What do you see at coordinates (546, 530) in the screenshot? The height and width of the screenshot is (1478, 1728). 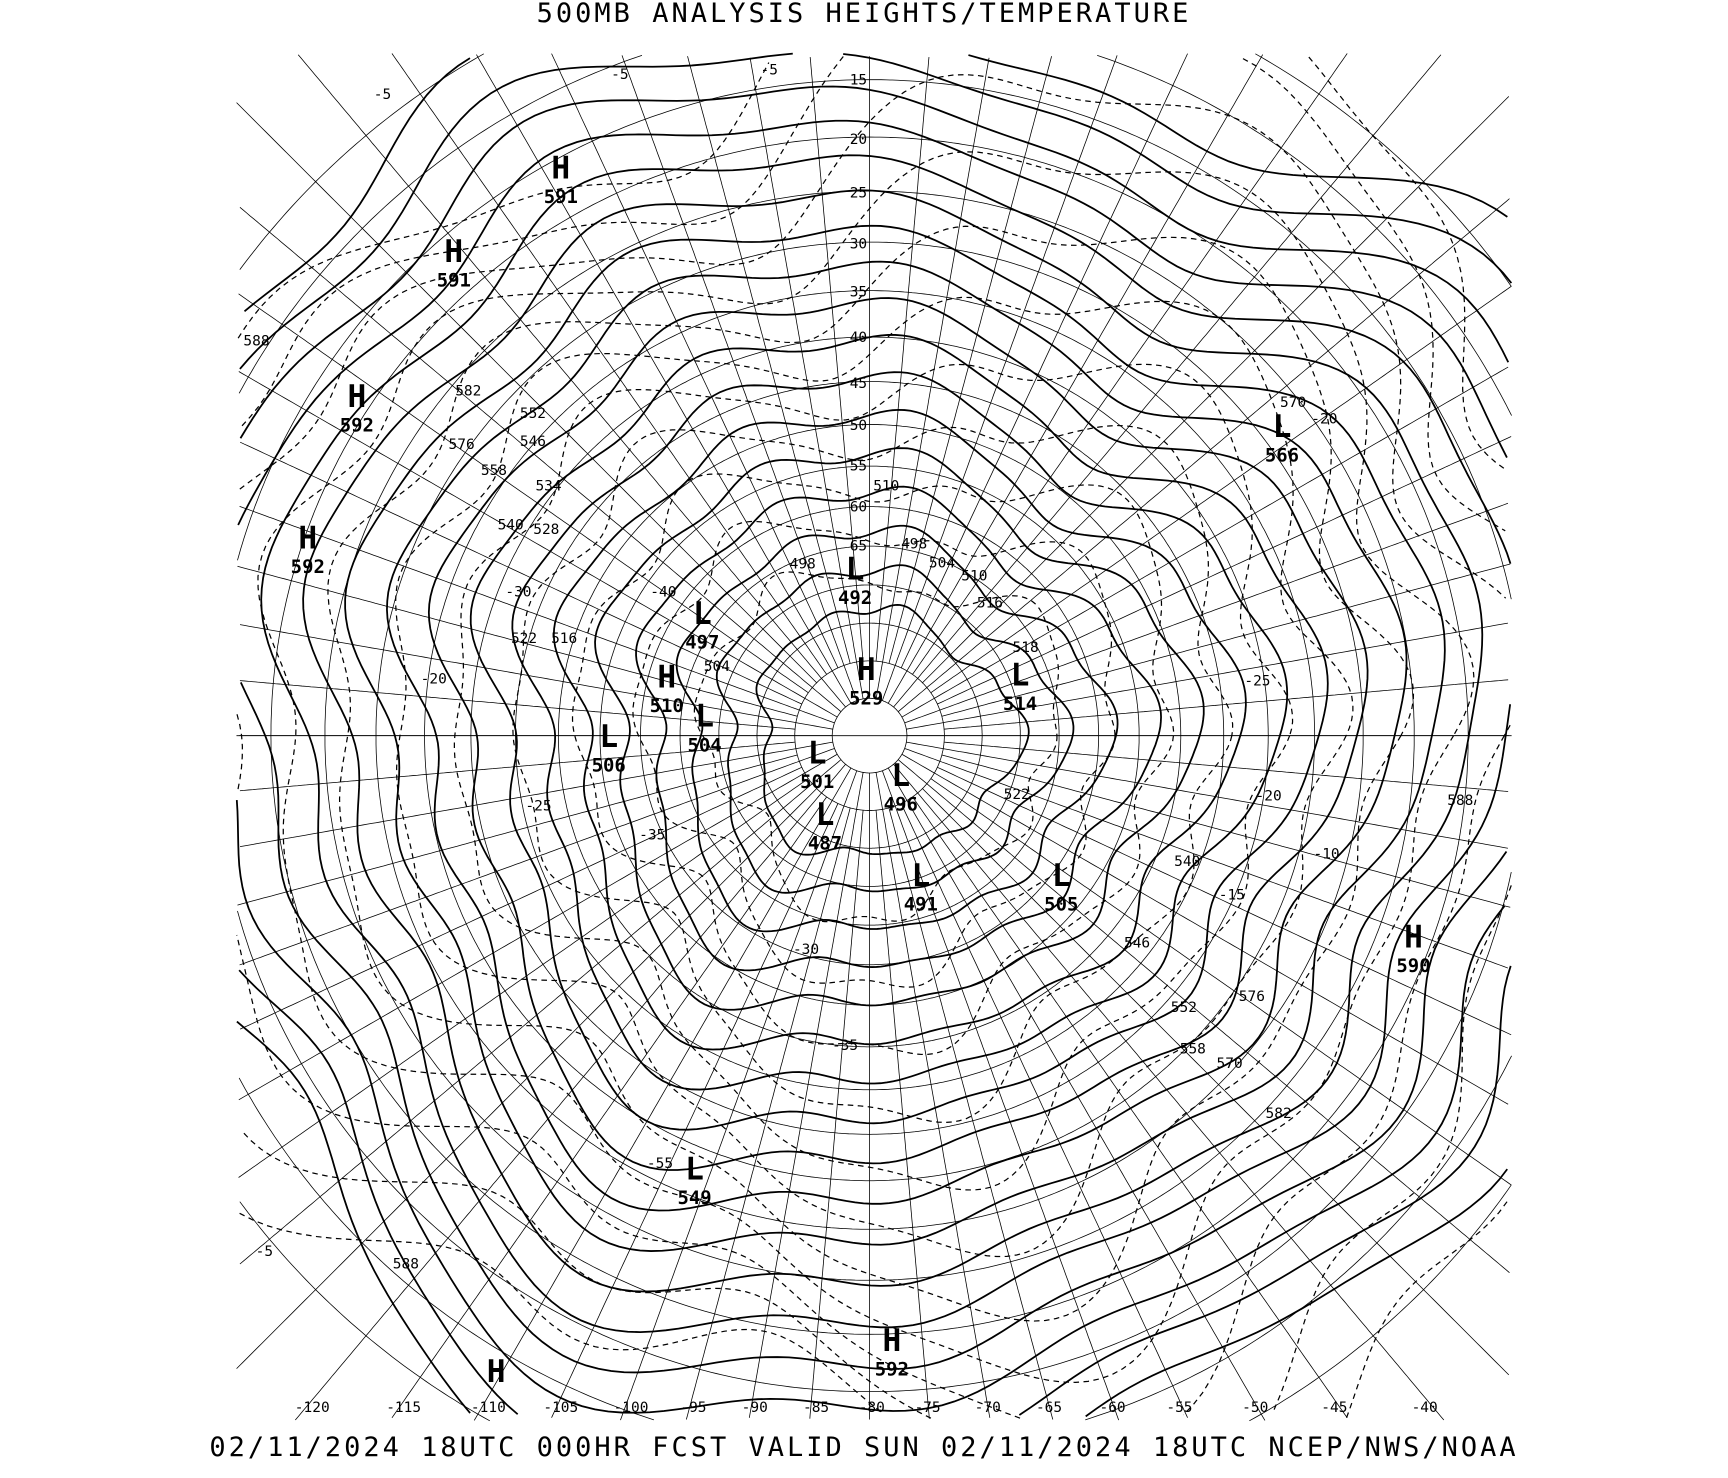 I see `height-contour-label: 528` at bounding box center [546, 530].